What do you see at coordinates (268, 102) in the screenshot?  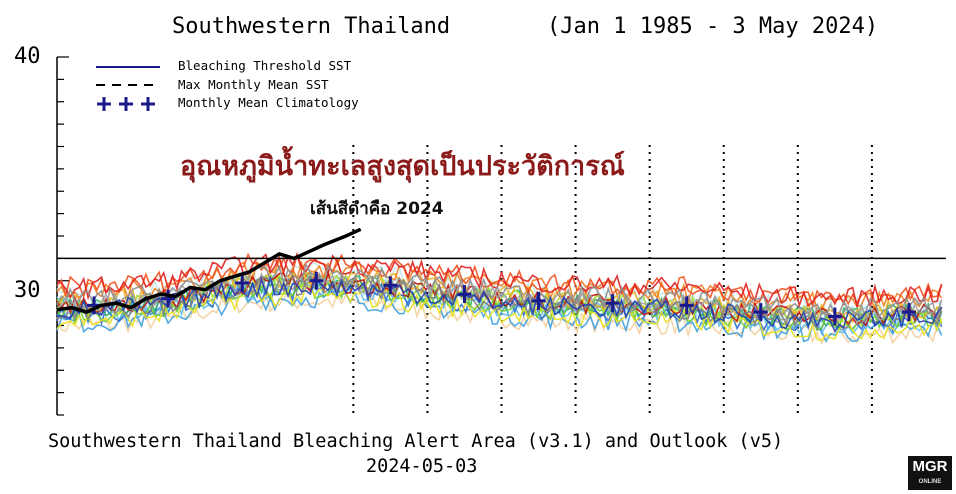 I see `legend-label-climatology: Monthly Mean Climatology` at bounding box center [268, 102].